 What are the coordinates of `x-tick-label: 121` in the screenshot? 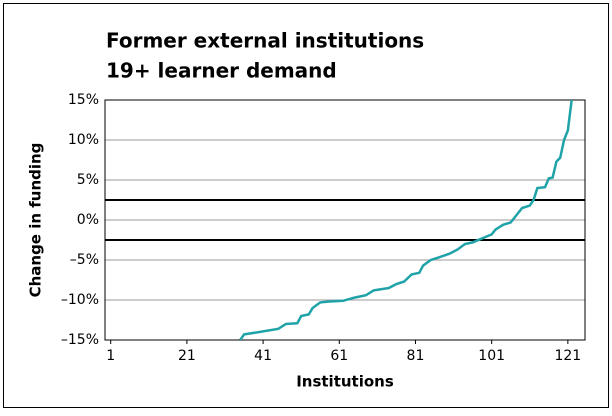 It's located at (567, 356).